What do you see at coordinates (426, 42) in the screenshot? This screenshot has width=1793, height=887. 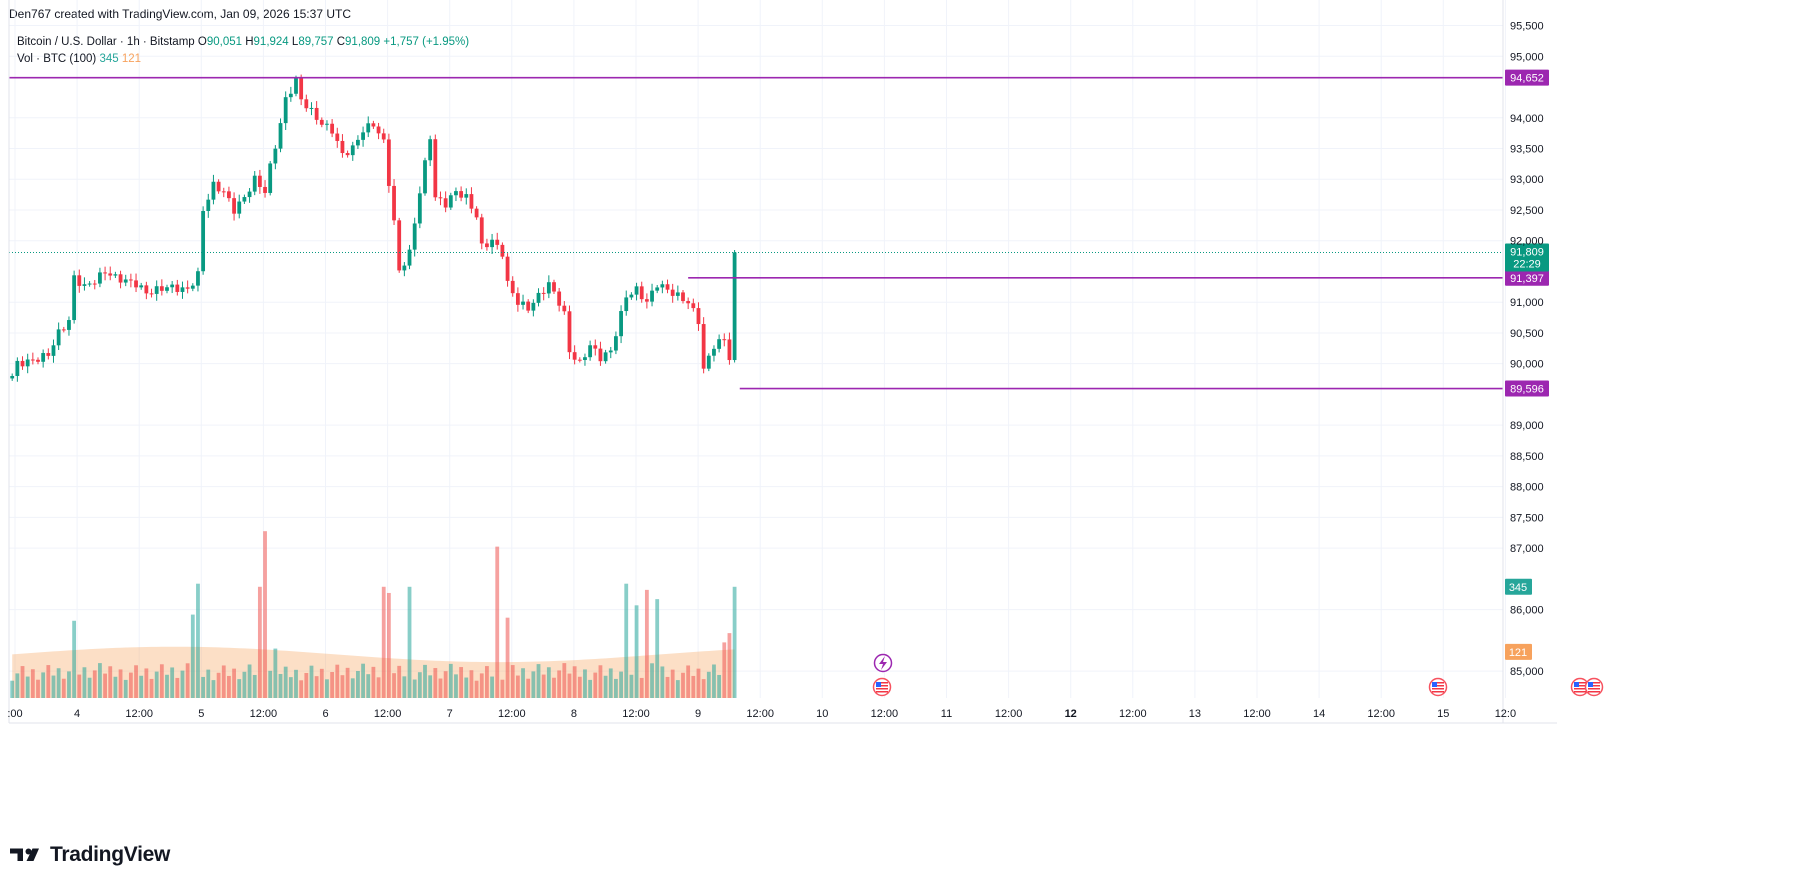 I see `price-change: +1,757 (+1.95%)` at bounding box center [426, 42].